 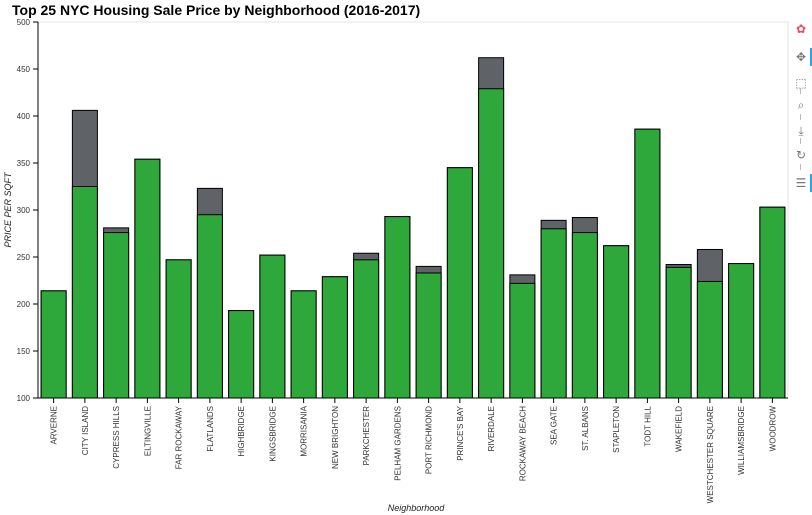 What do you see at coordinates (647, 425) in the screenshot?
I see `x-tick-label-19: TODT HILL` at bounding box center [647, 425].